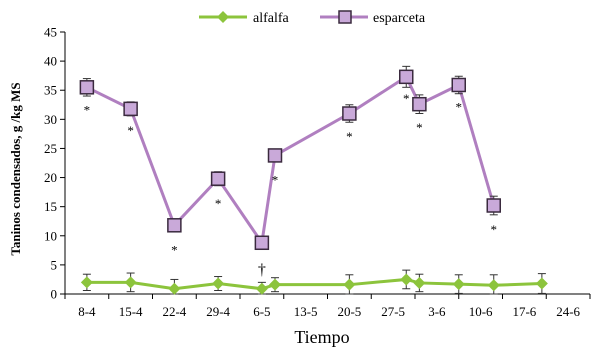 This screenshot has width=601, height=350. I want to click on y-tick-label: 15, so click(50, 206).